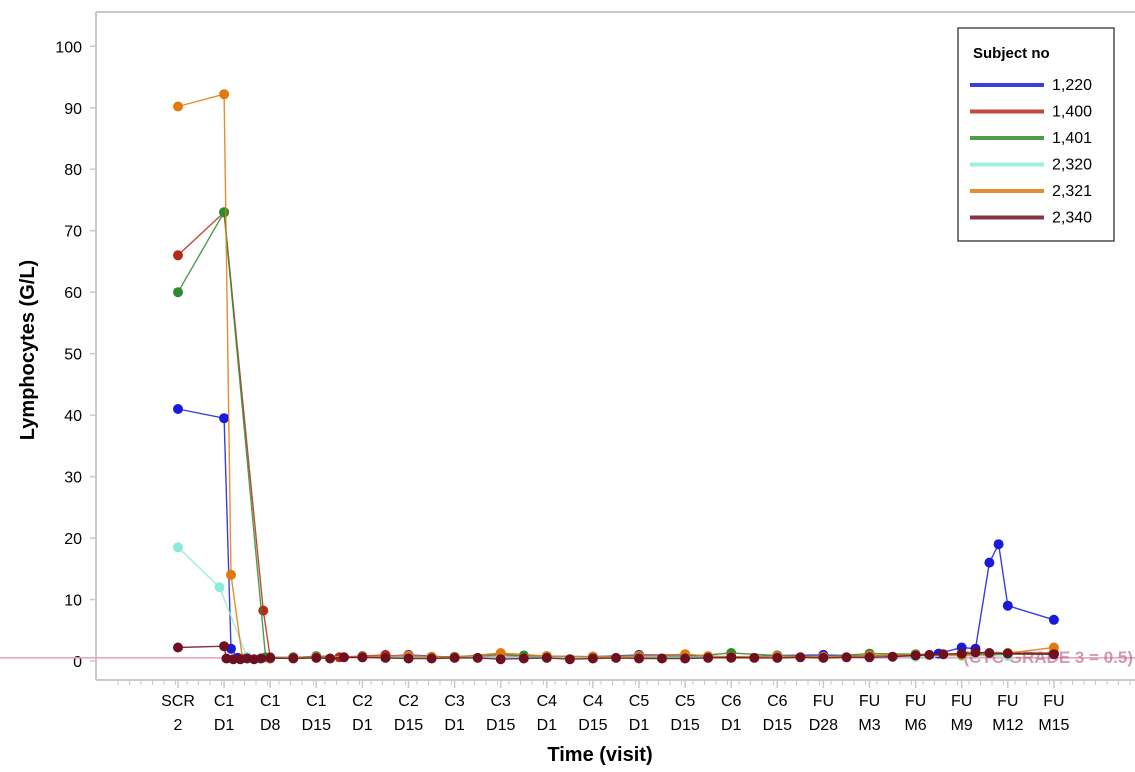 This screenshot has width=1135, height=772. I want to click on legend-items: 1,220 1,400 1,401 2,320 2,321 2,340, so click(1031, 152).